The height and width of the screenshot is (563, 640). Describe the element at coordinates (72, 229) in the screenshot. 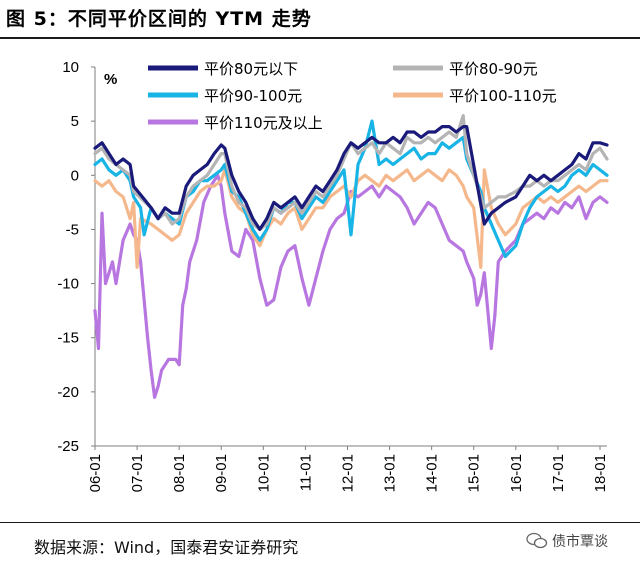

I see `y-tick-label: -5` at that location.